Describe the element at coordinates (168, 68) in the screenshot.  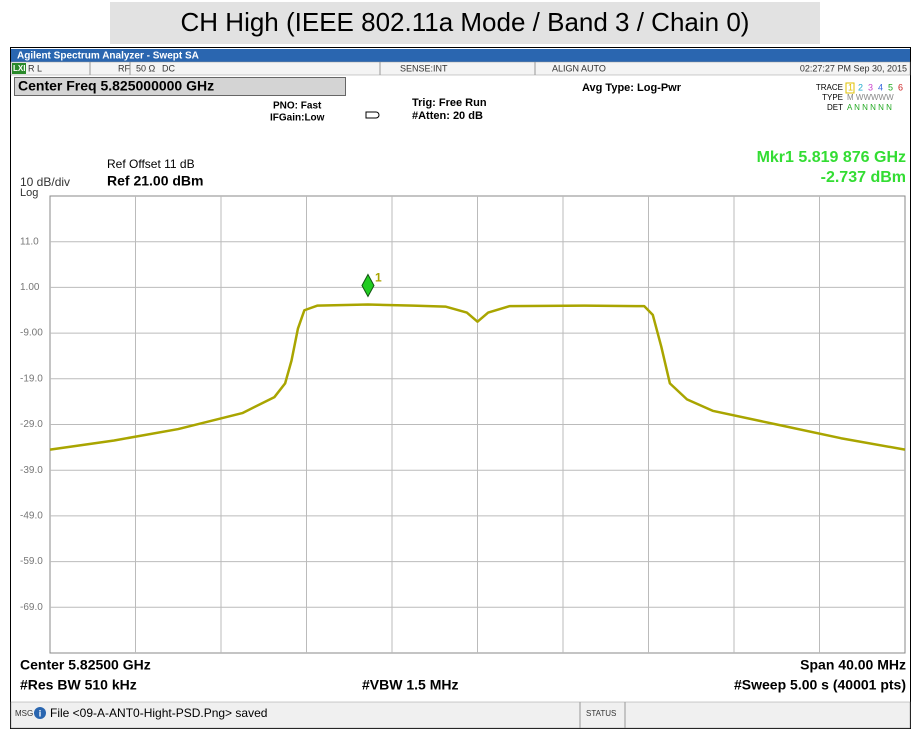
I see `coupling: DC` at that location.